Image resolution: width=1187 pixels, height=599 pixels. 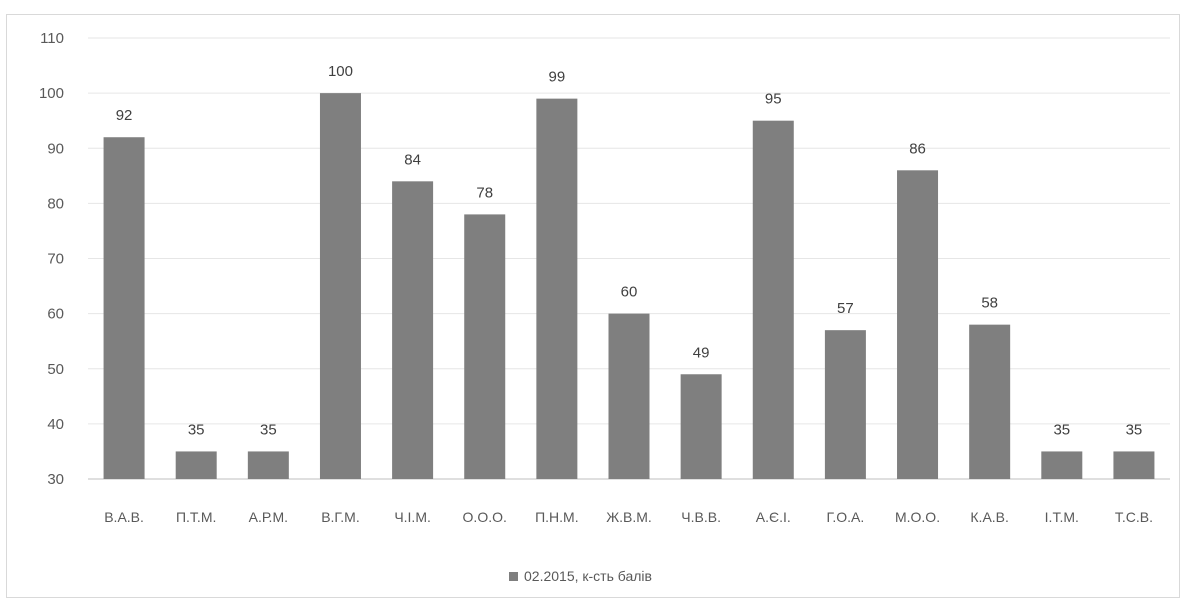 I want to click on y-axis-ticks: 30 40 50 60 70 80 90 100 110, so click(x=51, y=259).